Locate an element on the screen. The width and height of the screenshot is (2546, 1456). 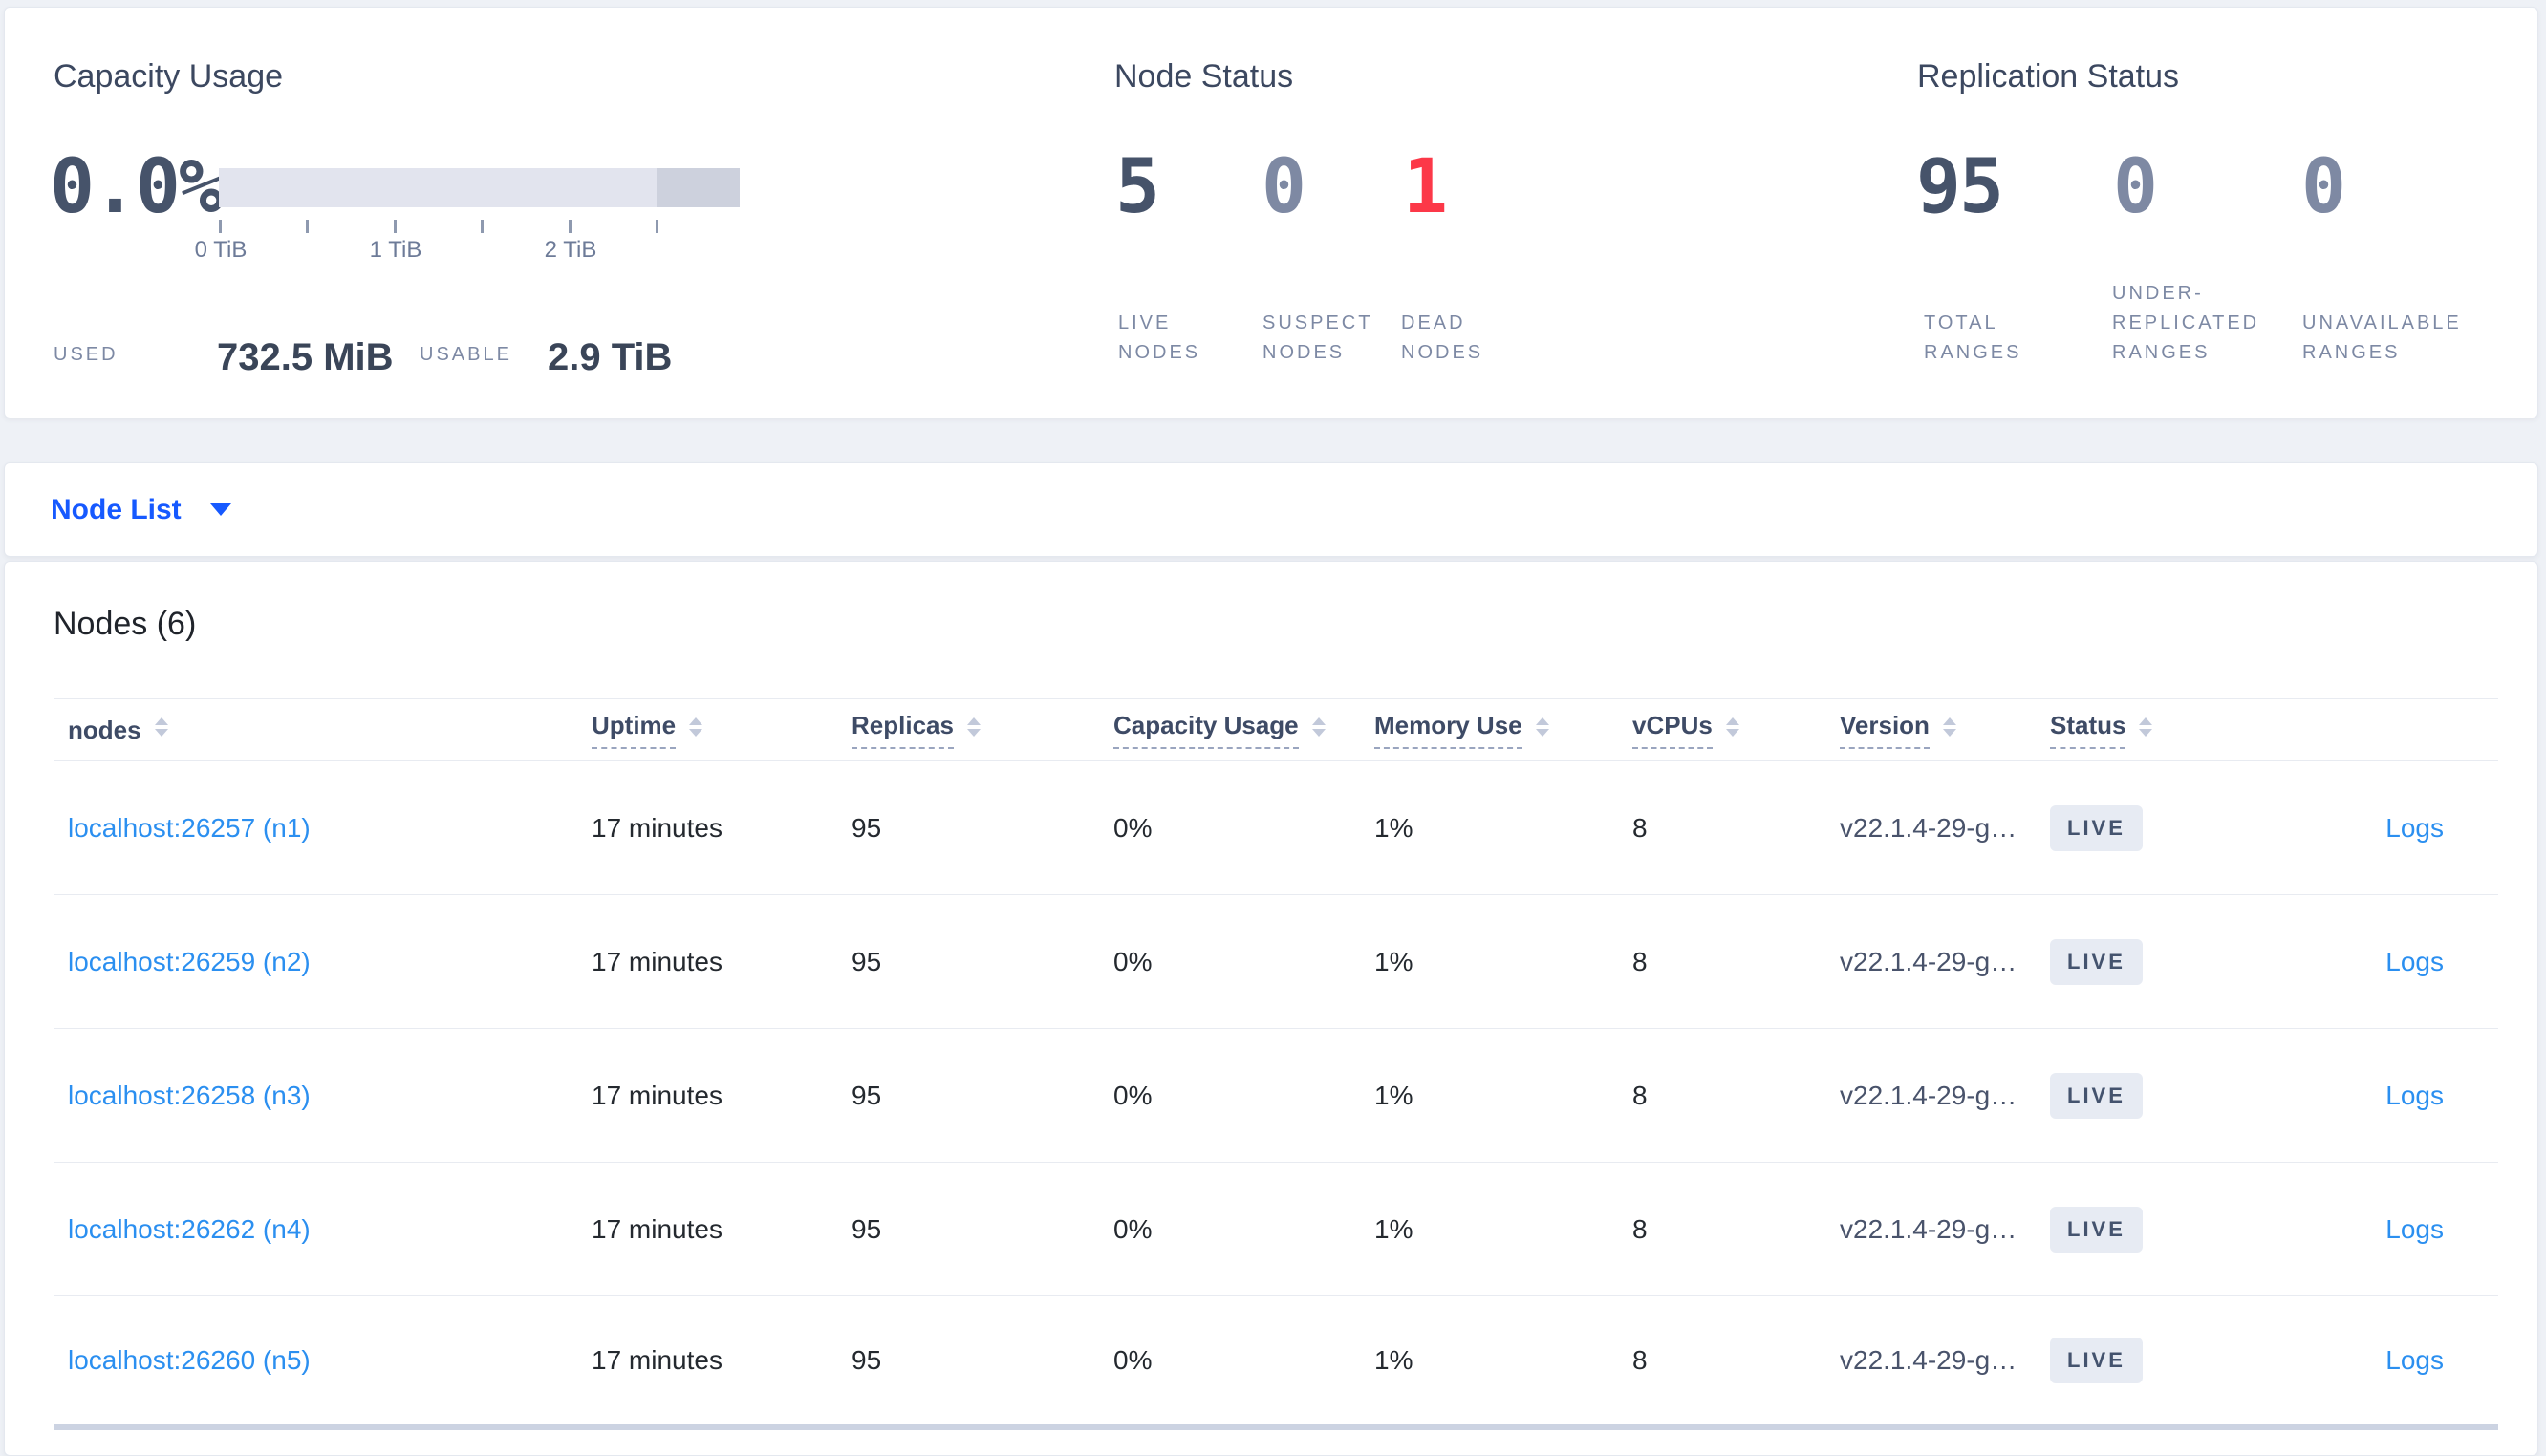
total-ranges-value: 95 is located at coordinates (1960, 187).